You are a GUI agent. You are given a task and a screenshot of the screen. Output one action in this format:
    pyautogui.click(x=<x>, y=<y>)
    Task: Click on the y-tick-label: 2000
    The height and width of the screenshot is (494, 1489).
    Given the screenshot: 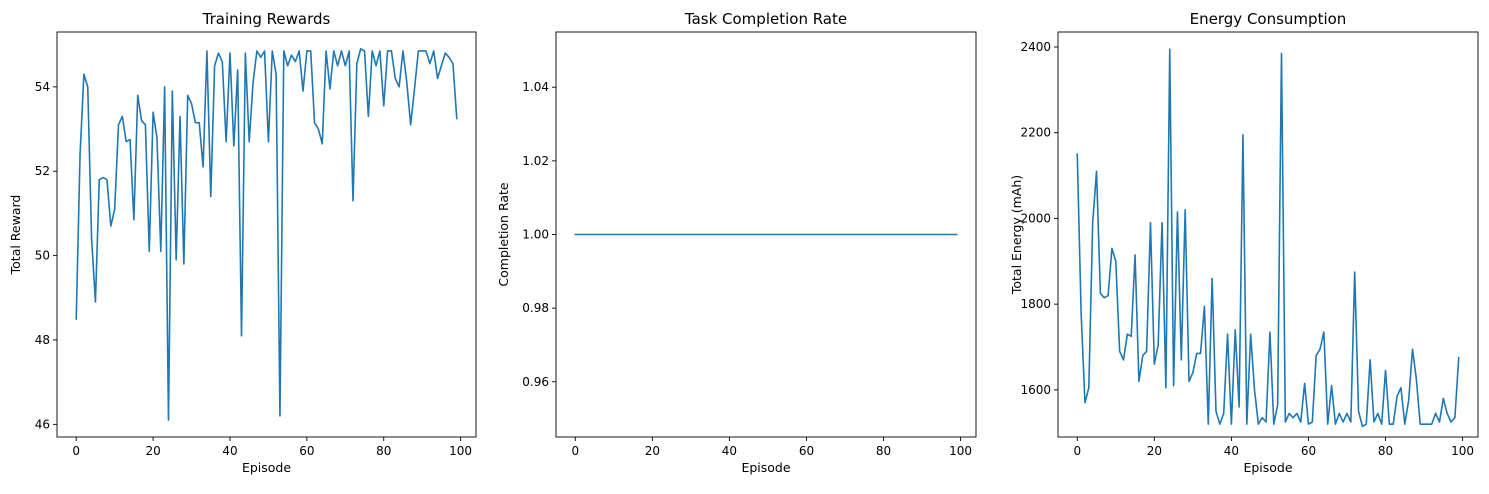 What is the action you would take?
    pyautogui.click(x=1035, y=218)
    